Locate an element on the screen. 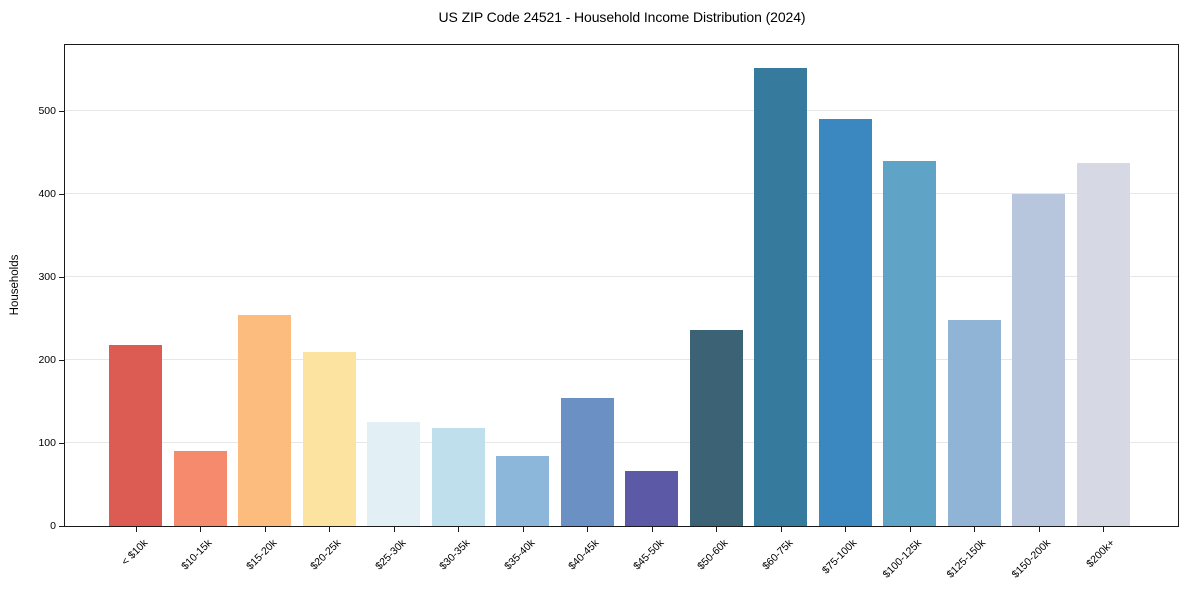 This screenshot has height=590, width=1189. y-tick-label: 500 is located at coordinates (47, 111).